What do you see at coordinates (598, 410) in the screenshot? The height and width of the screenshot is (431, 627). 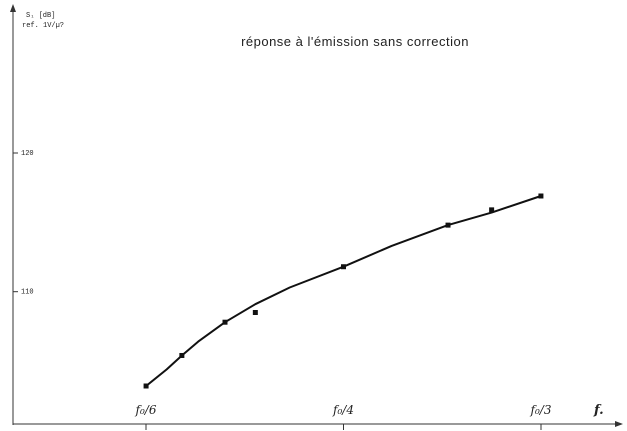 I see `x-axis-label: f.` at bounding box center [598, 410].